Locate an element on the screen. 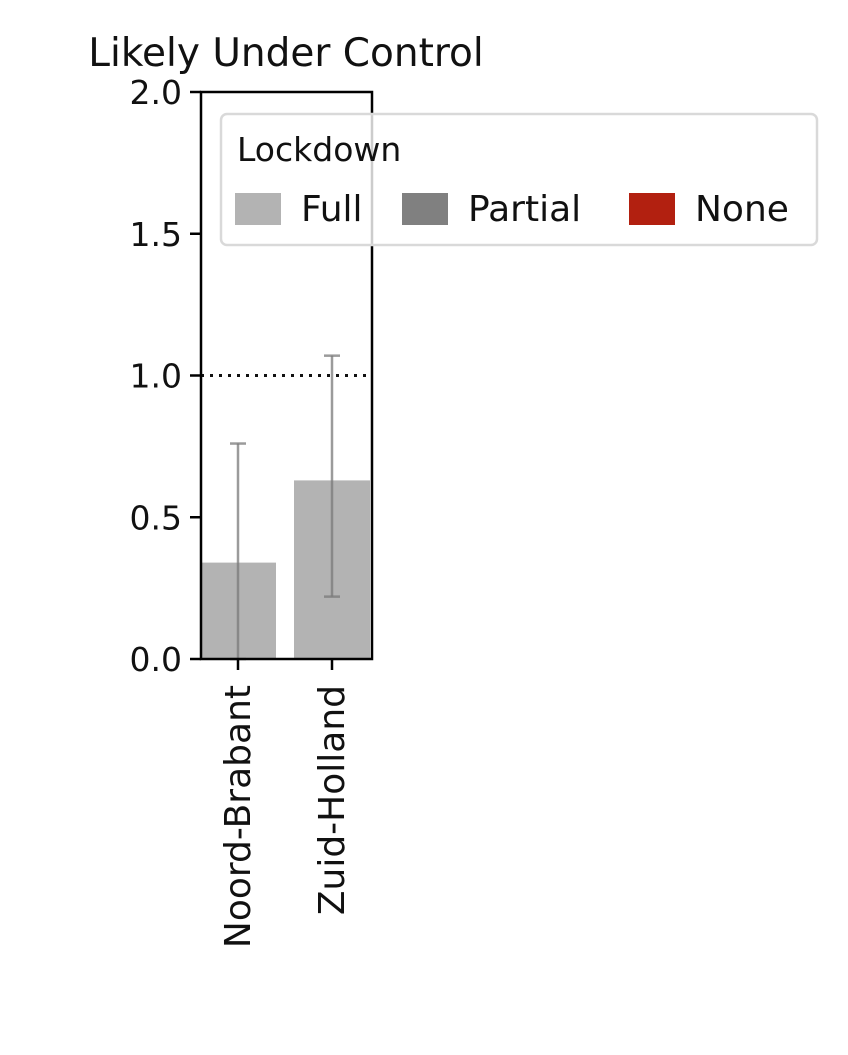 The width and height of the screenshot is (848, 1055). legend-swatch-full is located at coordinates (258, 209).